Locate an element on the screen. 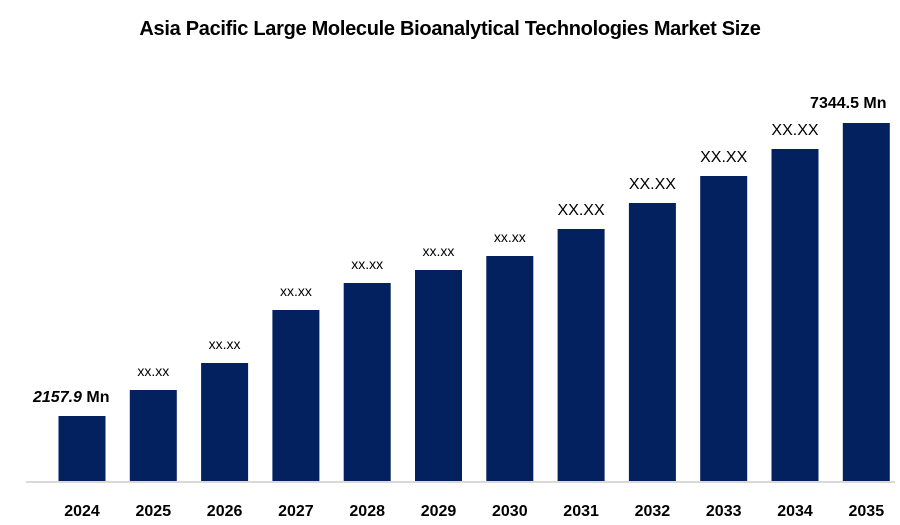 The width and height of the screenshot is (900, 525). data-label-2033: XX.XX is located at coordinates (723, 157).